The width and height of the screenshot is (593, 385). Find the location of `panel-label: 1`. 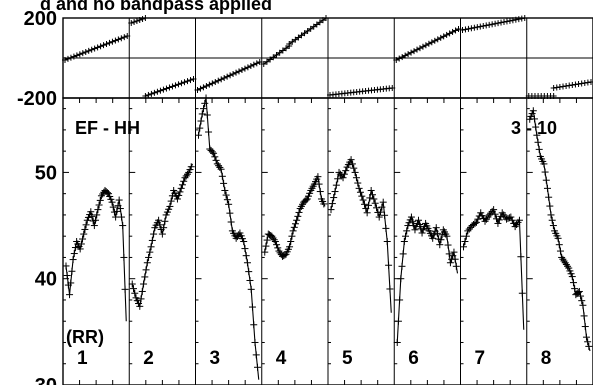

panel-label: 1 is located at coordinates (82, 358).